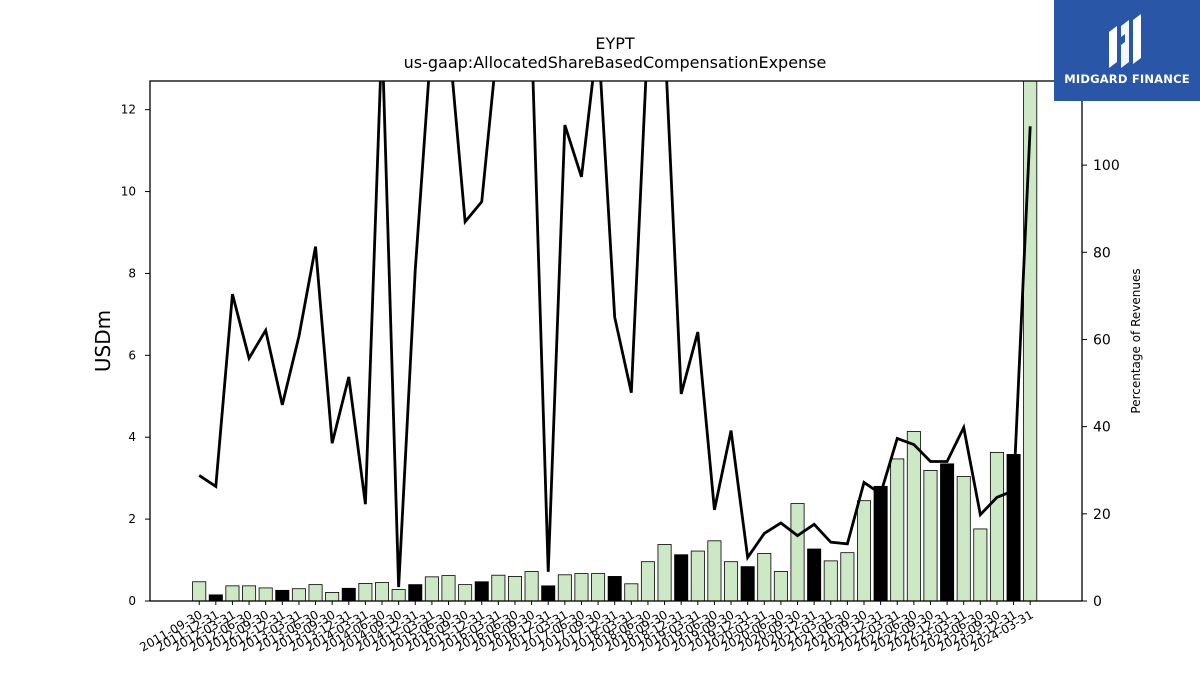 This screenshot has width=1200, height=675. Describe the element at coordinates (1097, 602) in the screenshot. I see `y-tick-label-right: 0` at that location.